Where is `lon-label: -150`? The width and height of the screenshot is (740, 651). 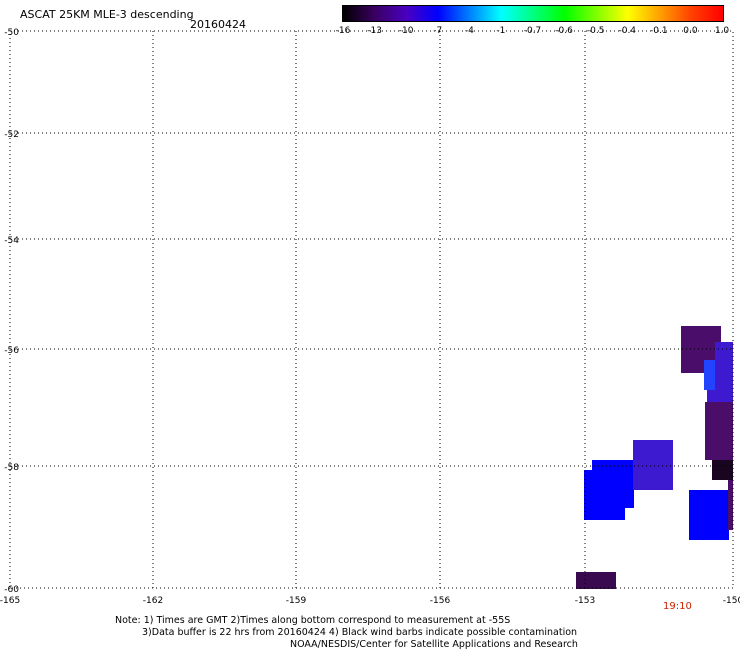
lon-label: -150 is located at coordinates (731, 601).